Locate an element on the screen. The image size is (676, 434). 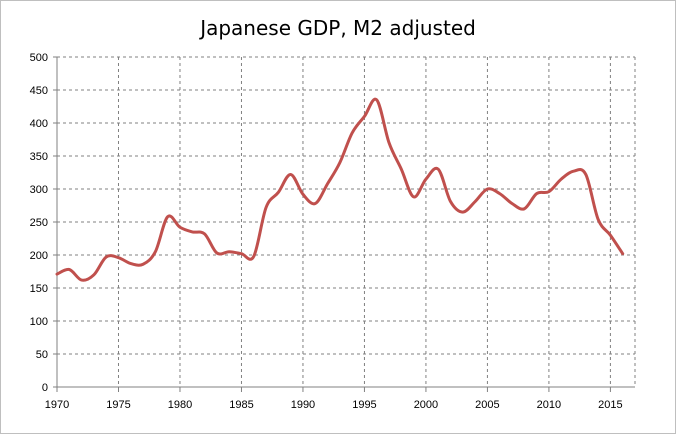
chart-title: Japanese GDP, M2 adjusted is located at coordinates (338, 28).